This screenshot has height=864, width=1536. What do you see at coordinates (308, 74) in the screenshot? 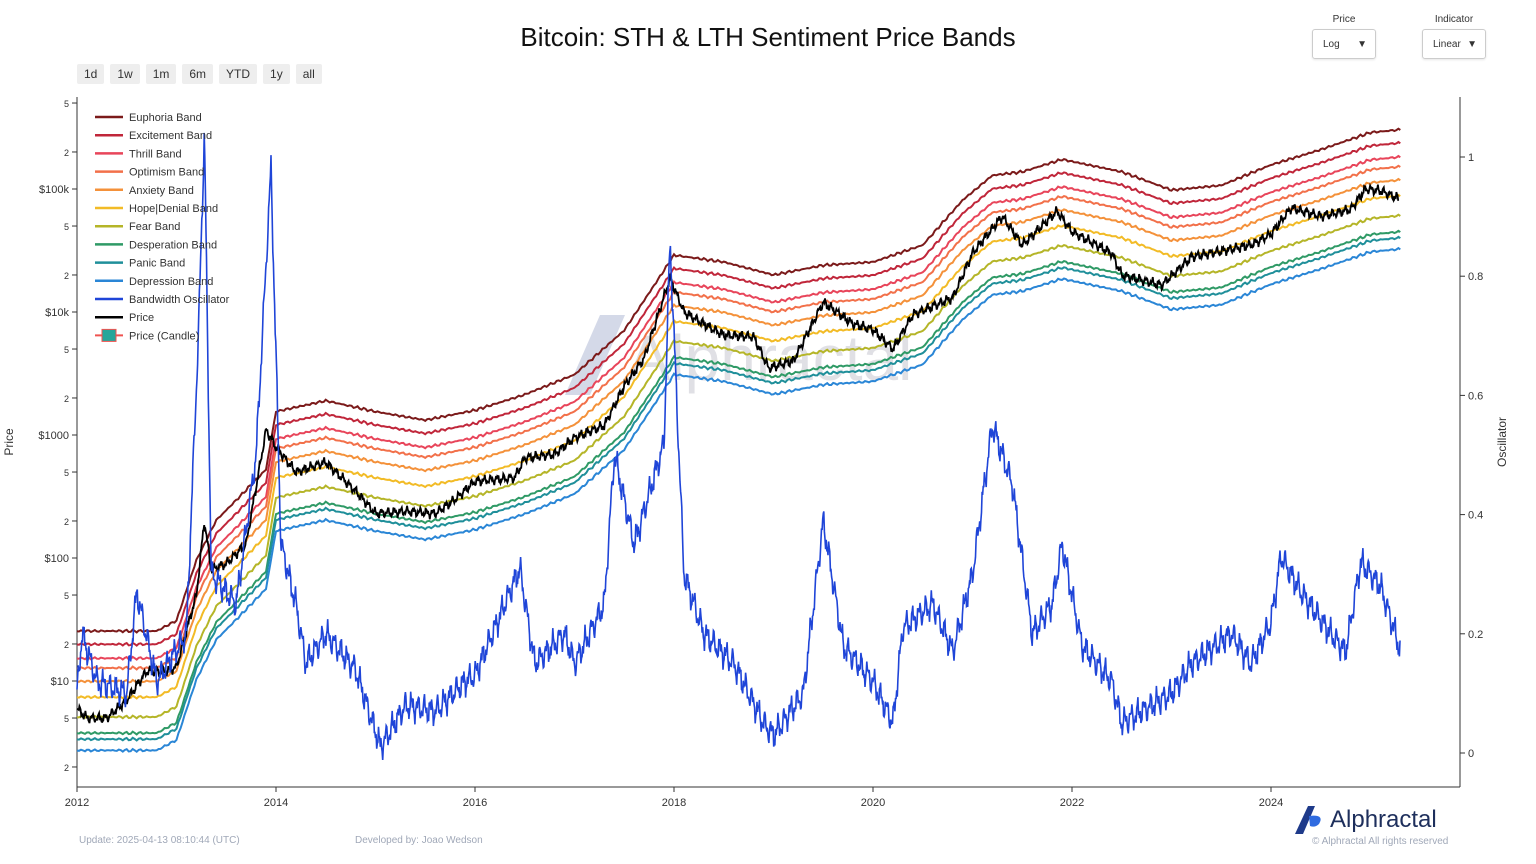
I see `range-all-button: all` at bounding box center [308, 74].